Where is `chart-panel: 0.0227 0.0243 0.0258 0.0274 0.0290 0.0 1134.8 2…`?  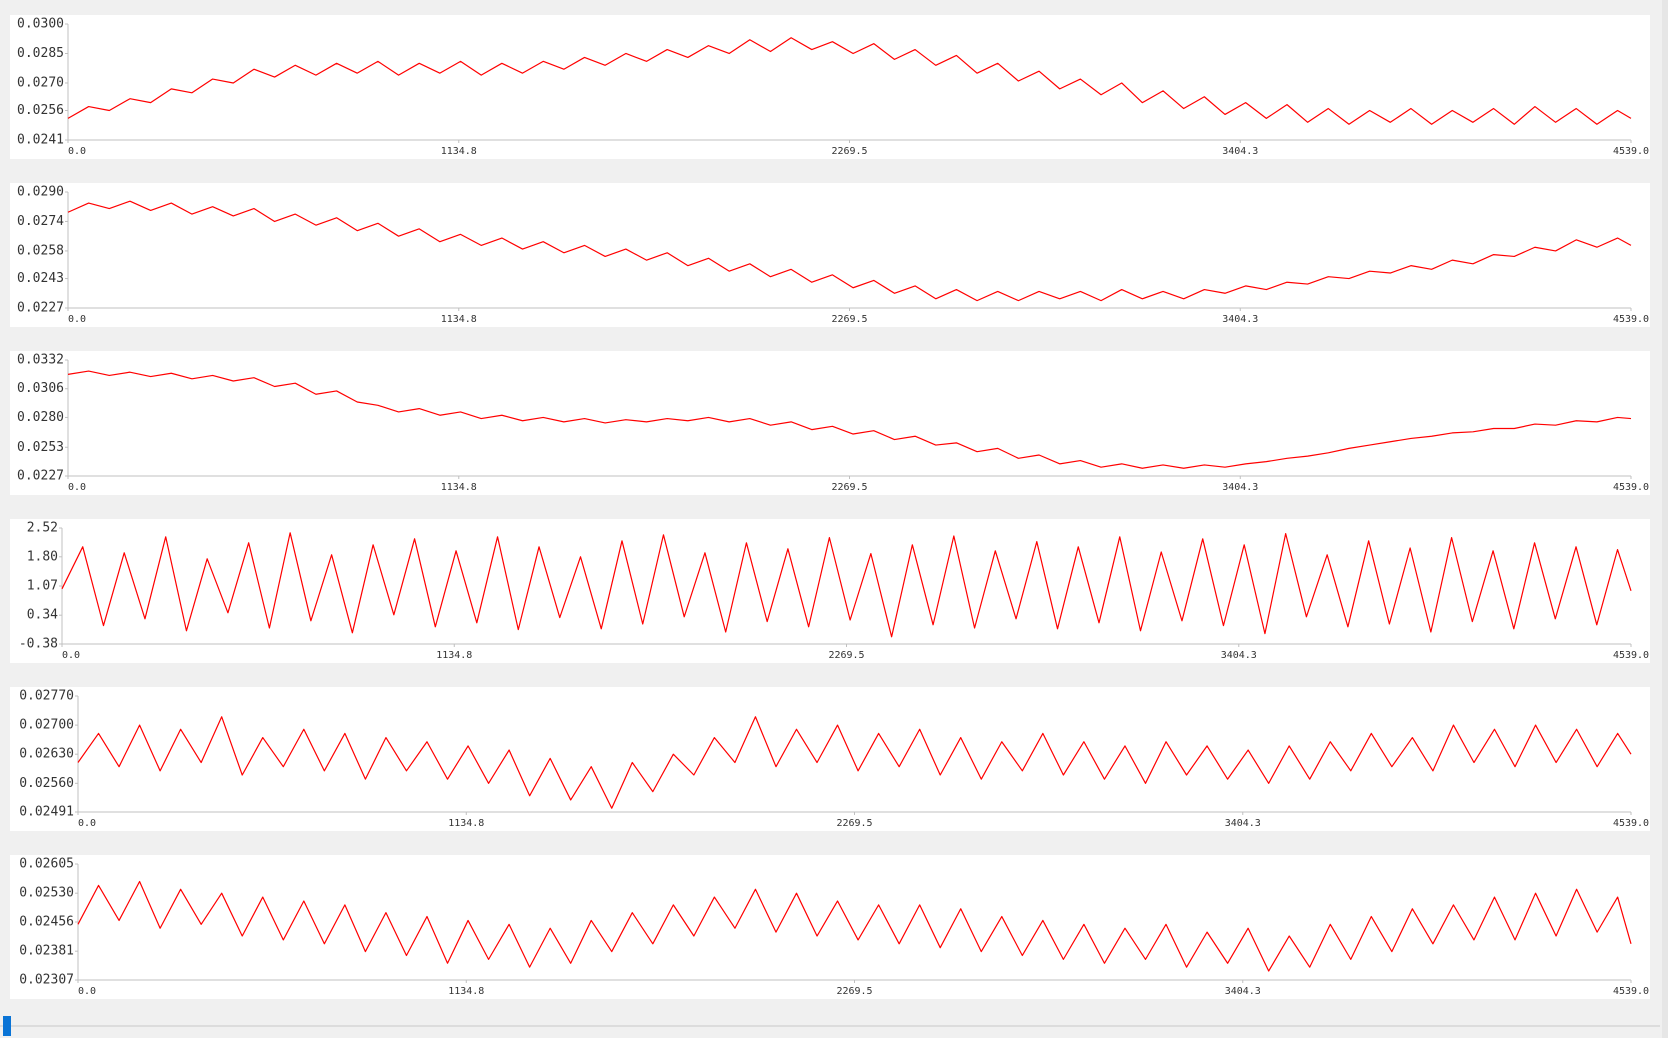
chart-panel: 0.0227 0.0243 0.0258 0.0274 0.0290 0.0 1134.8 2… is located at coordinates (830, 255).